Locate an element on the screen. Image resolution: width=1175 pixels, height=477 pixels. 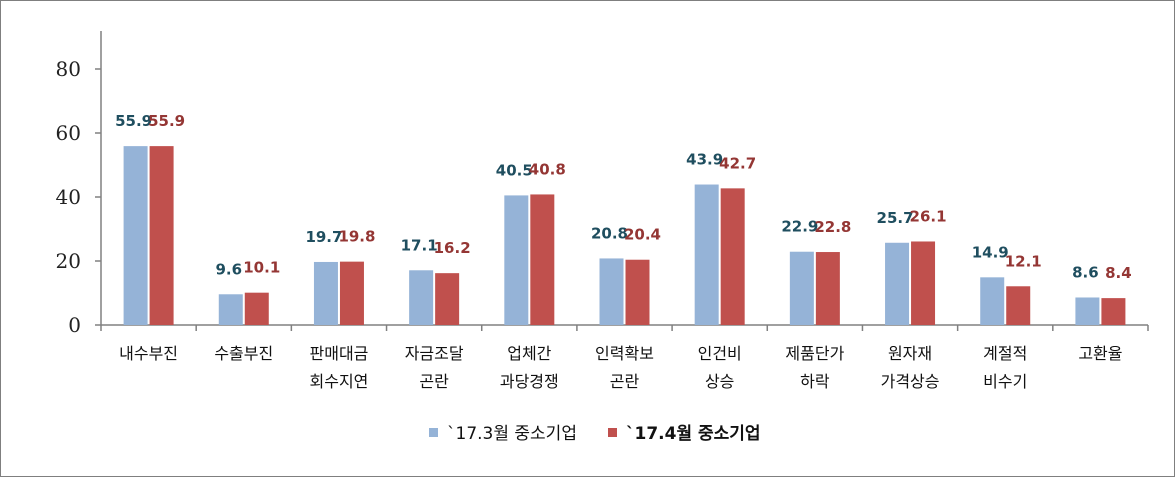
y-tick-label: 20 is located at coordinates (68, 261).